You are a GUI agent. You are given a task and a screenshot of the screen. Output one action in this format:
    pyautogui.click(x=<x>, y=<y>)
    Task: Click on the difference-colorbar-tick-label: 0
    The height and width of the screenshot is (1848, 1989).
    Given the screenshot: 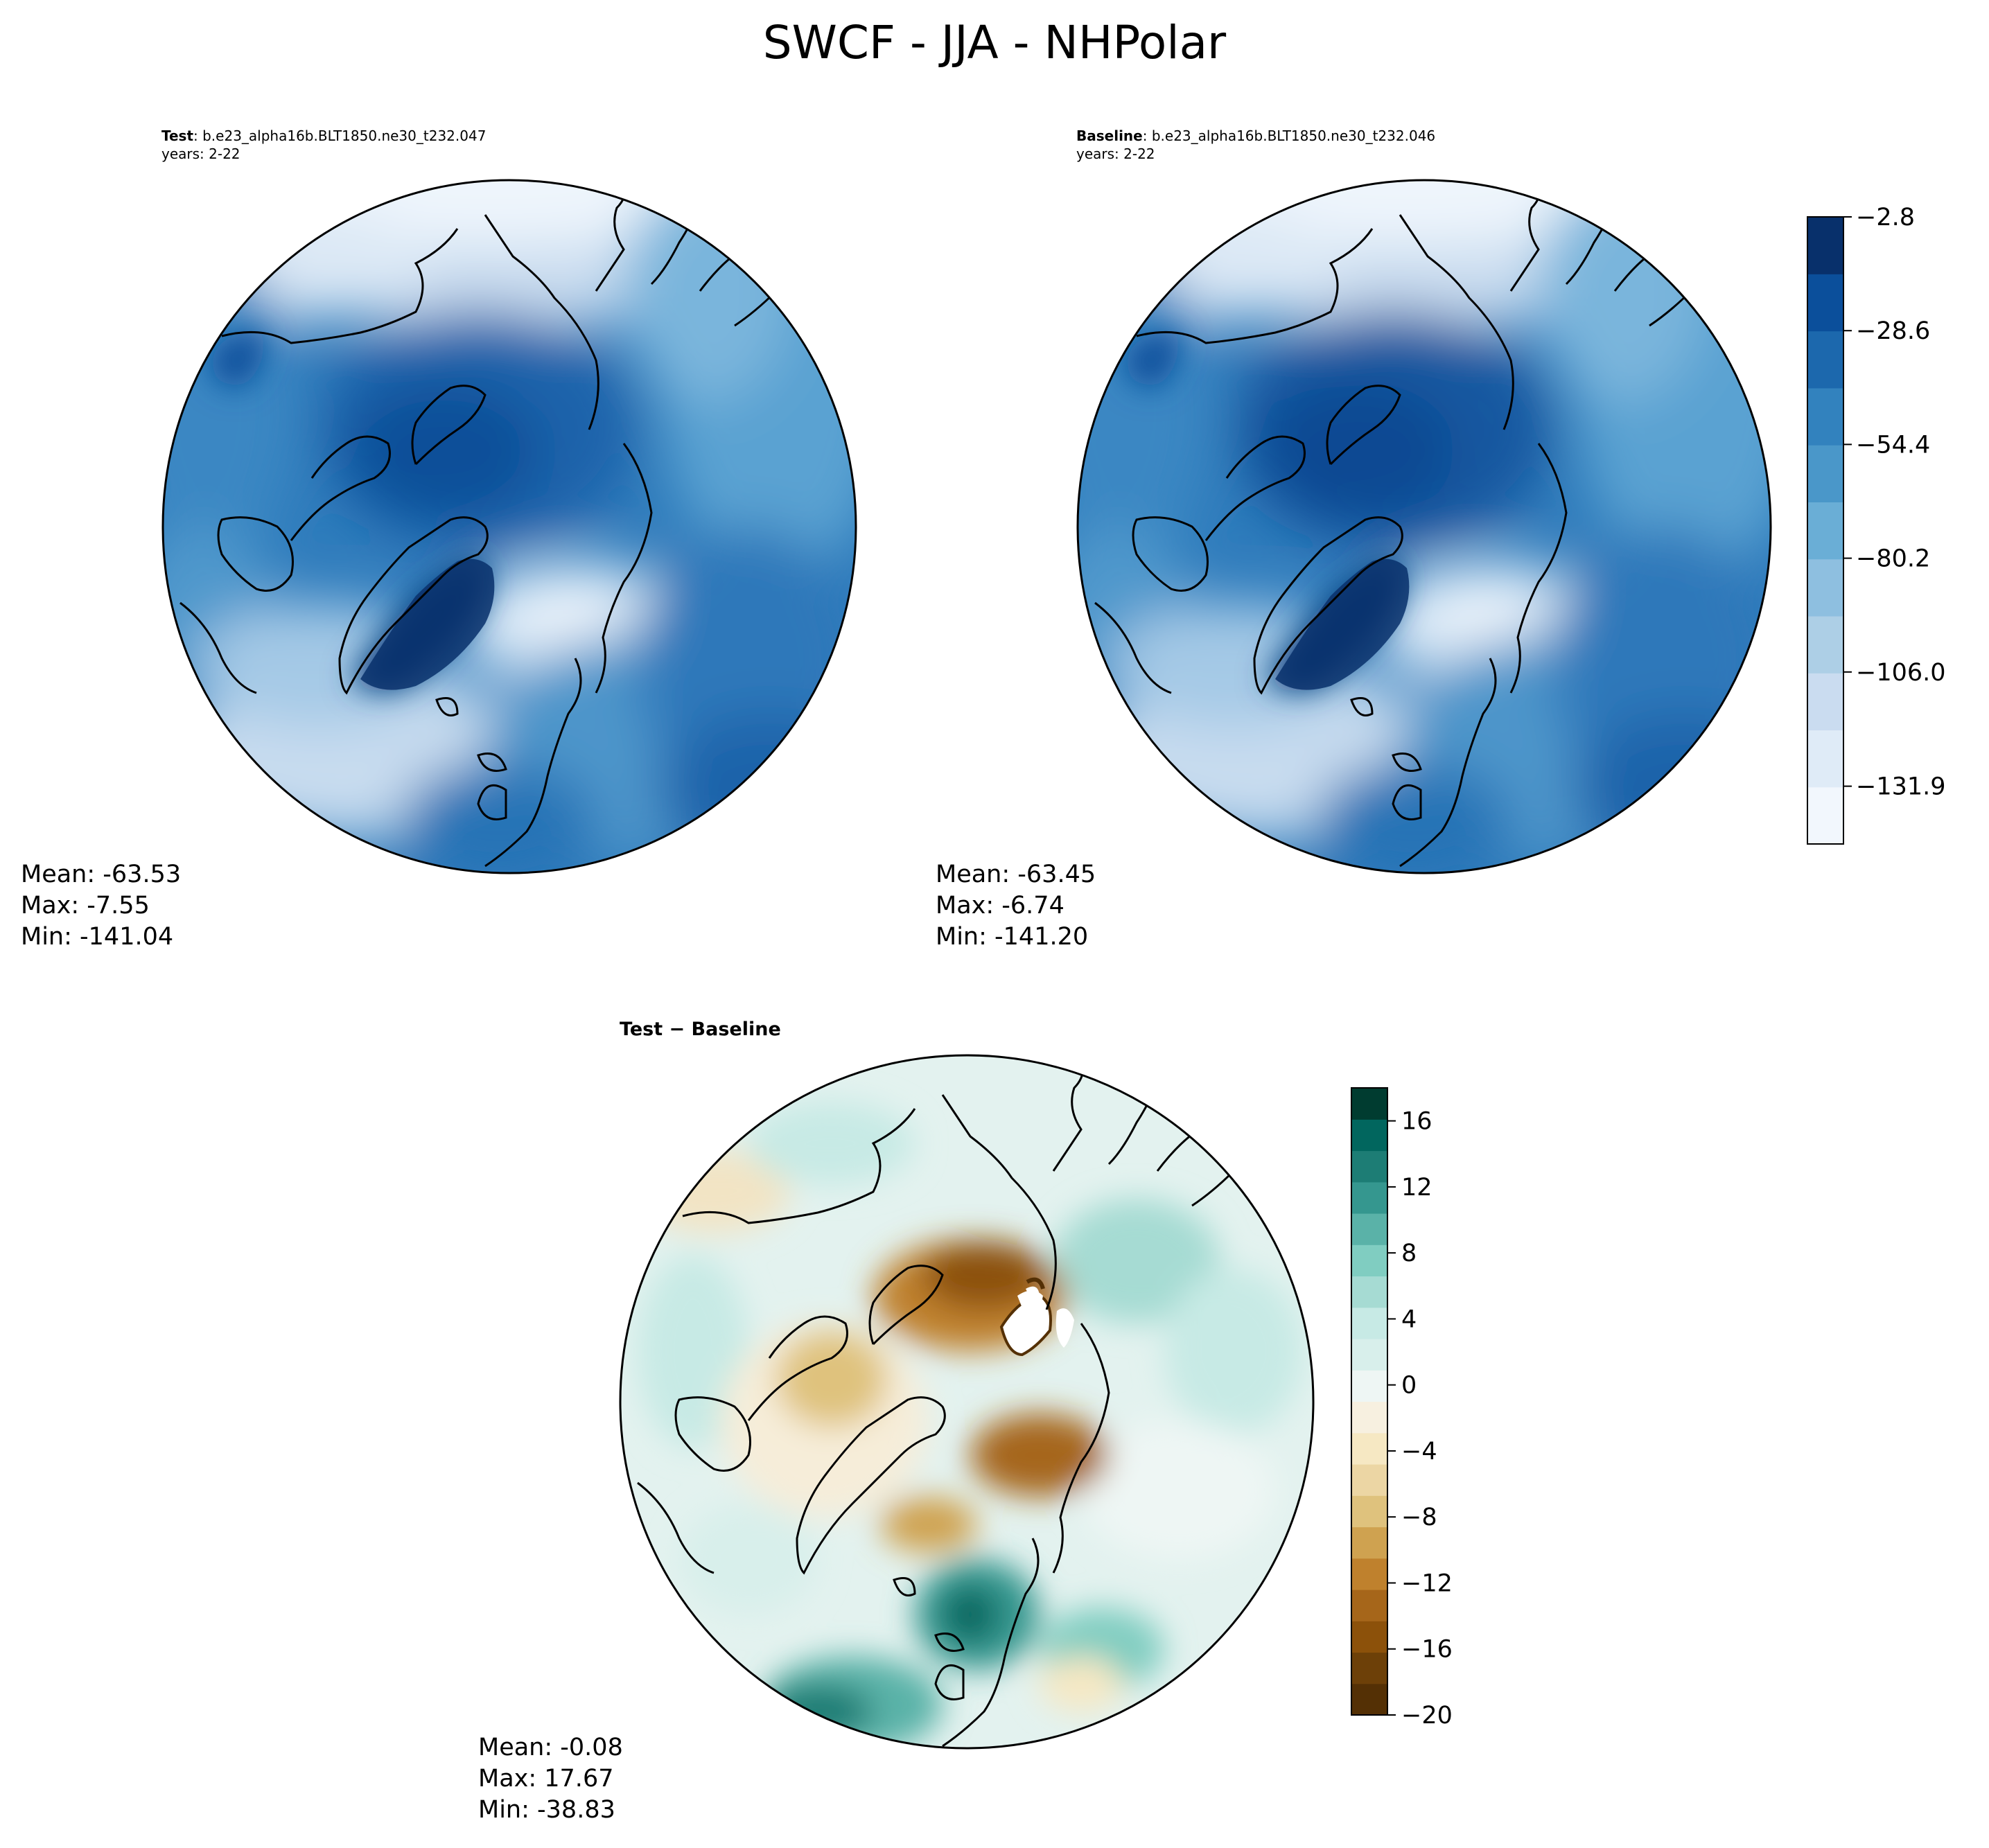 What is the action you would take?
    pyautogui.click(x=1409, y=1386)
    